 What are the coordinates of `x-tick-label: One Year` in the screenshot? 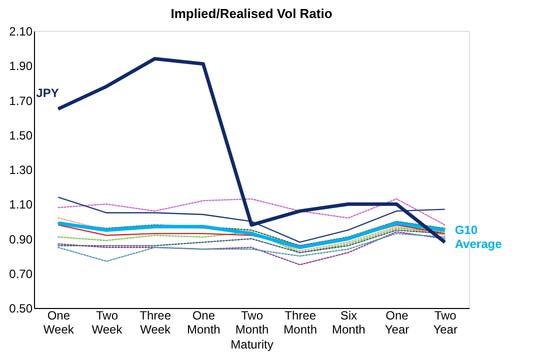 It's located at (397, 322).